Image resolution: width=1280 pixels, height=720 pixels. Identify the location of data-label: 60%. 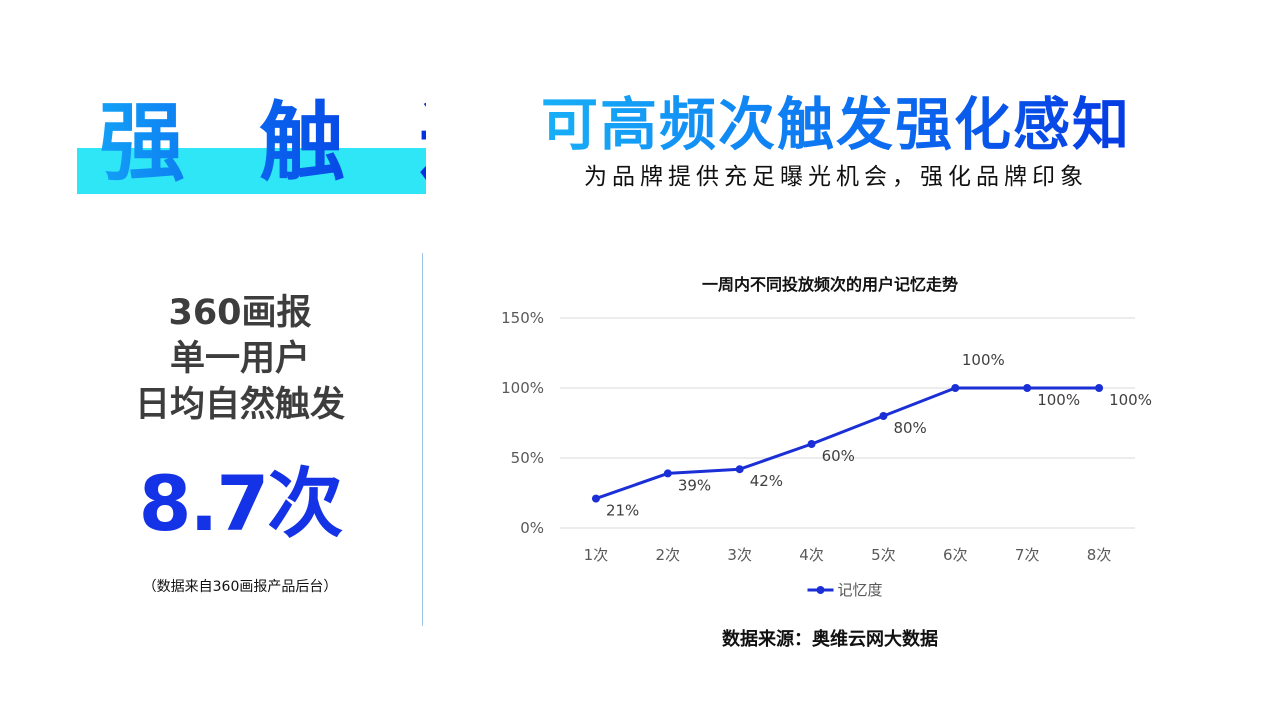
(838, 456).